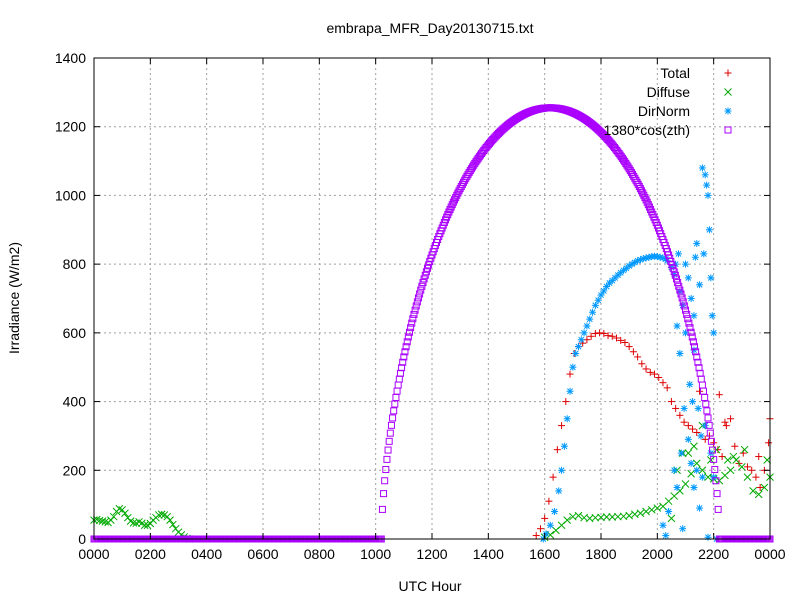 The width and height of the screenshot is (800, 600). What do you see at coordinates (431, 554) in the screenshot?
I see `x-tick-label: 1200` at bounding box center [431, 554].